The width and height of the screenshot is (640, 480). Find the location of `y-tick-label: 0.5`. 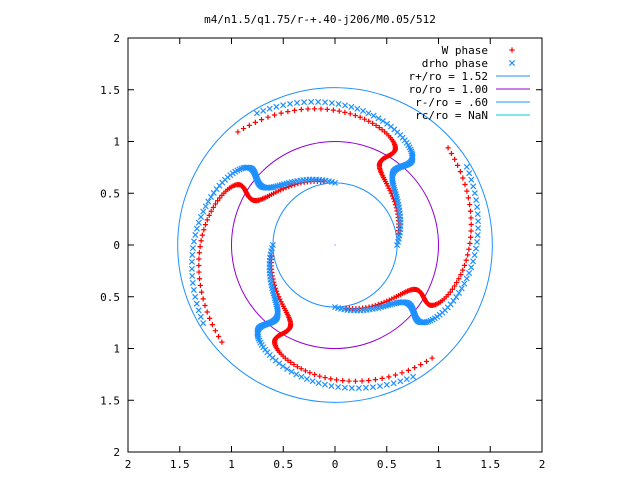

y-tick-label: 0.5 is located at coordinates (110, 297).